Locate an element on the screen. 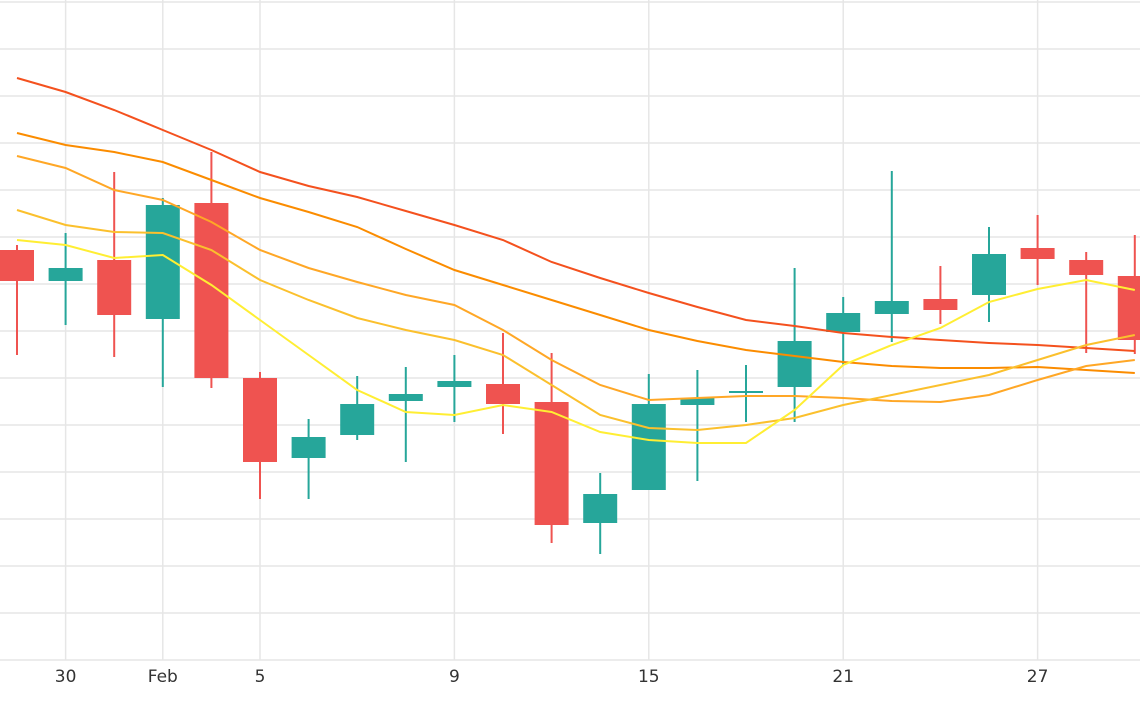 Image resolution: width=1140 pixels, height=710 pixels. x-tick-label: 21 is located at coordinates (843, 677).